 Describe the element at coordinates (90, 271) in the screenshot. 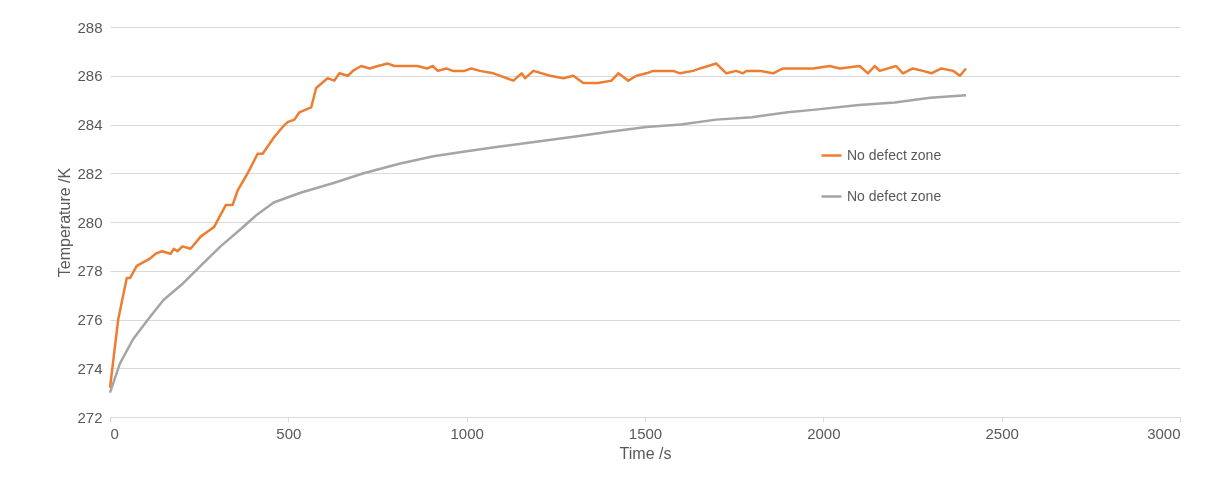

I see `y-tick-label: 278` at that location.